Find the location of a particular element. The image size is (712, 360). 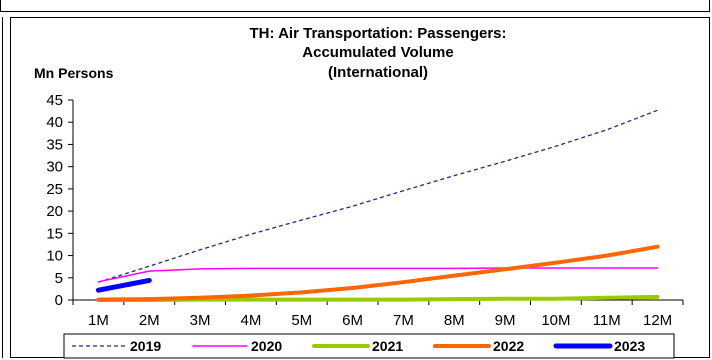

x-tick-label: 10M is located at coordinates (555, 320).